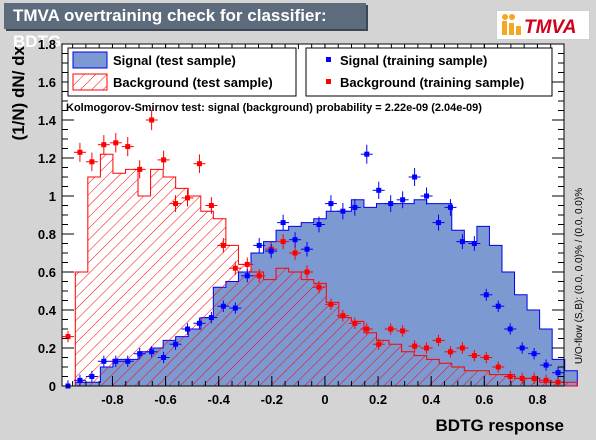 The width and height of the screenshot is (596, 440). I want to click on y-tick-label: 1.2, so click(47, 158).